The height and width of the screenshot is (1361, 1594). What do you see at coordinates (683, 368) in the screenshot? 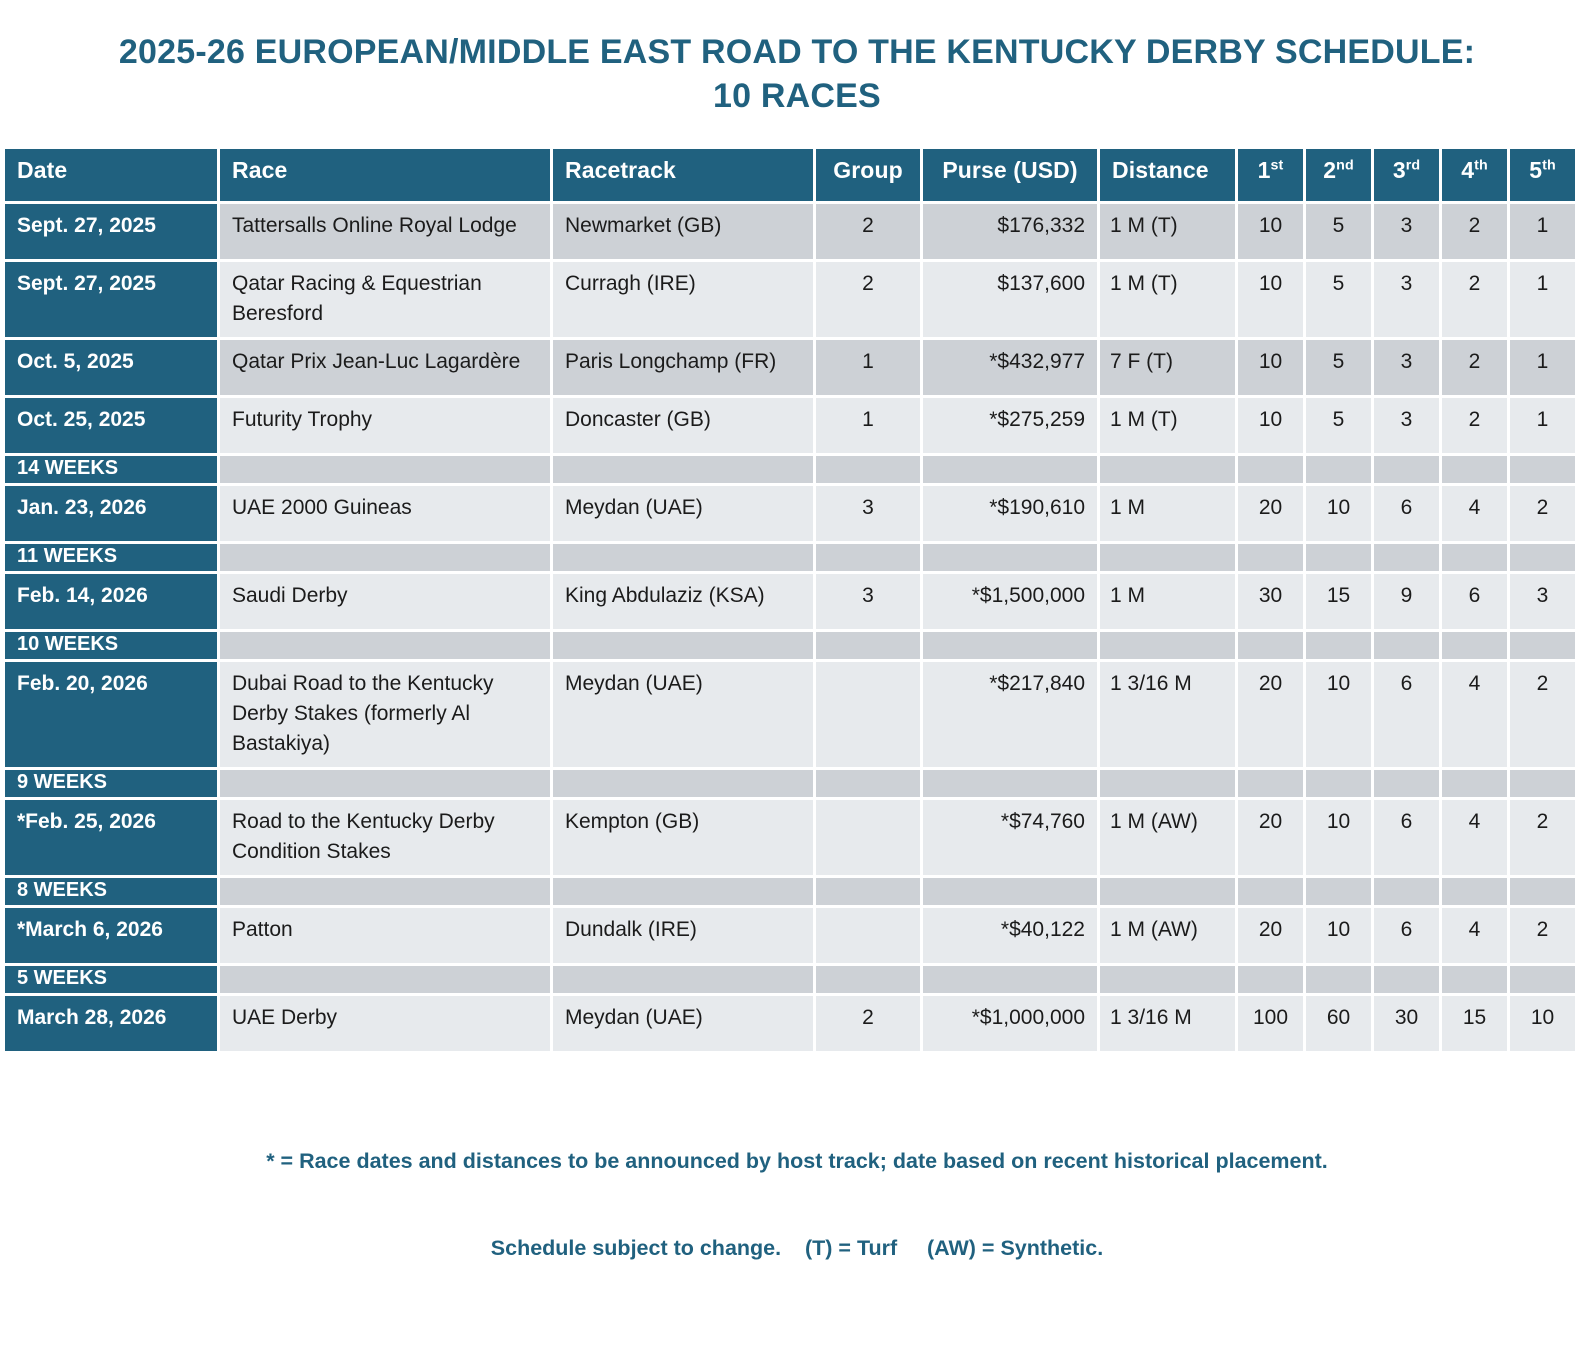
I see `racetrack-cell: Paris Longchamp (FR)` at bounding box center [683, 368].